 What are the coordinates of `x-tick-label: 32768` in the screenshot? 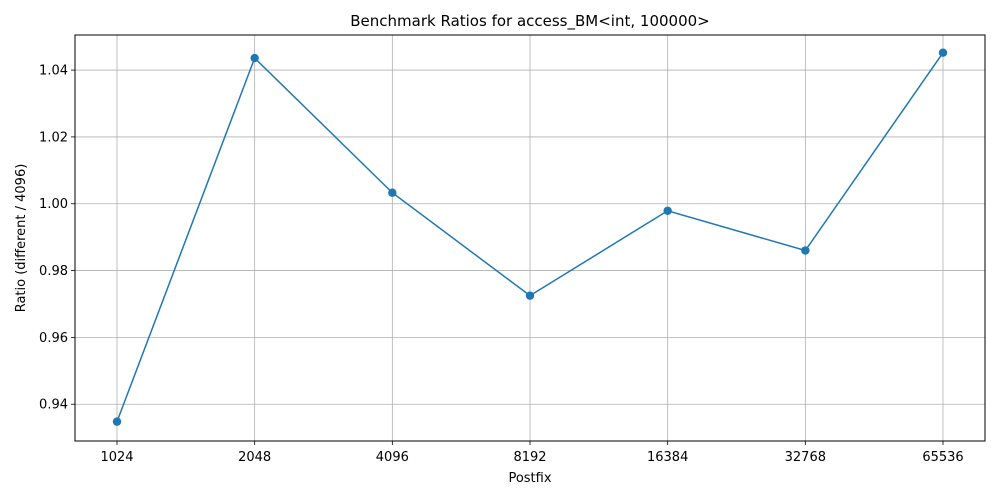 It's located at (805, 457).